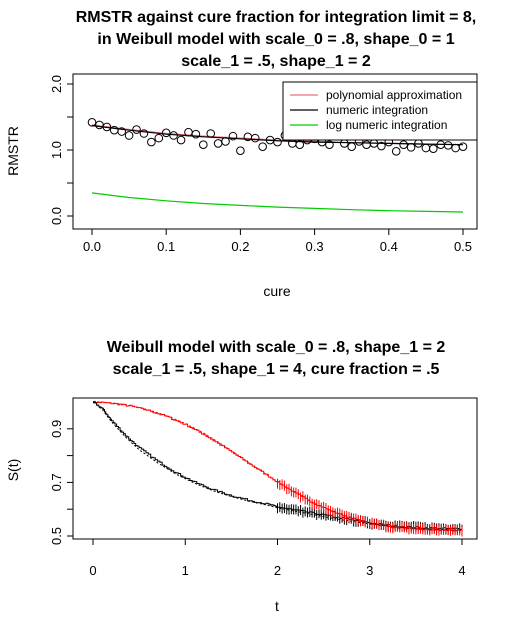 The height and width of the screenshot is (637, 518). Describe the element at coordinates (56, 84) in the screenshot. I see `chart1-y-tick-label: 2.0` at that location.